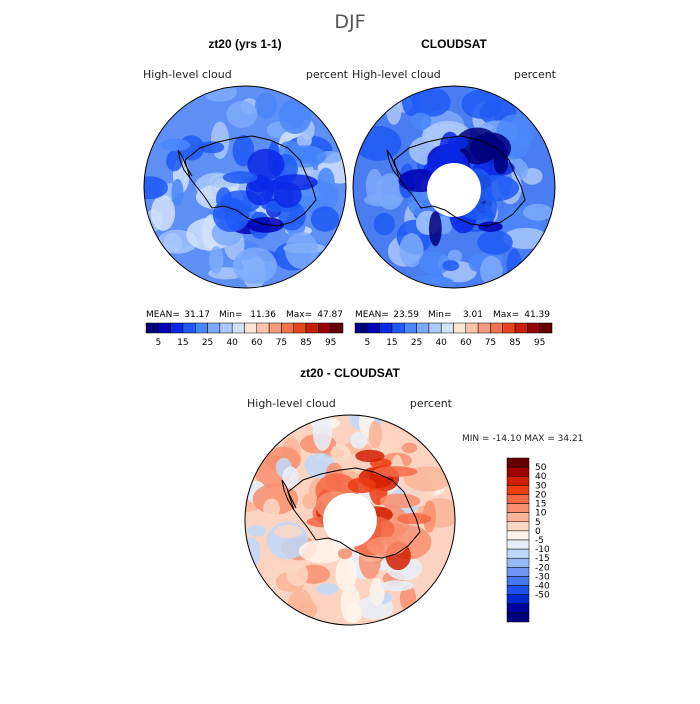  What do you see at coordinates (542, 577) in the screenshot?
I see `panel-c-colorbar-label: -30` at bounding box center [542, 577].